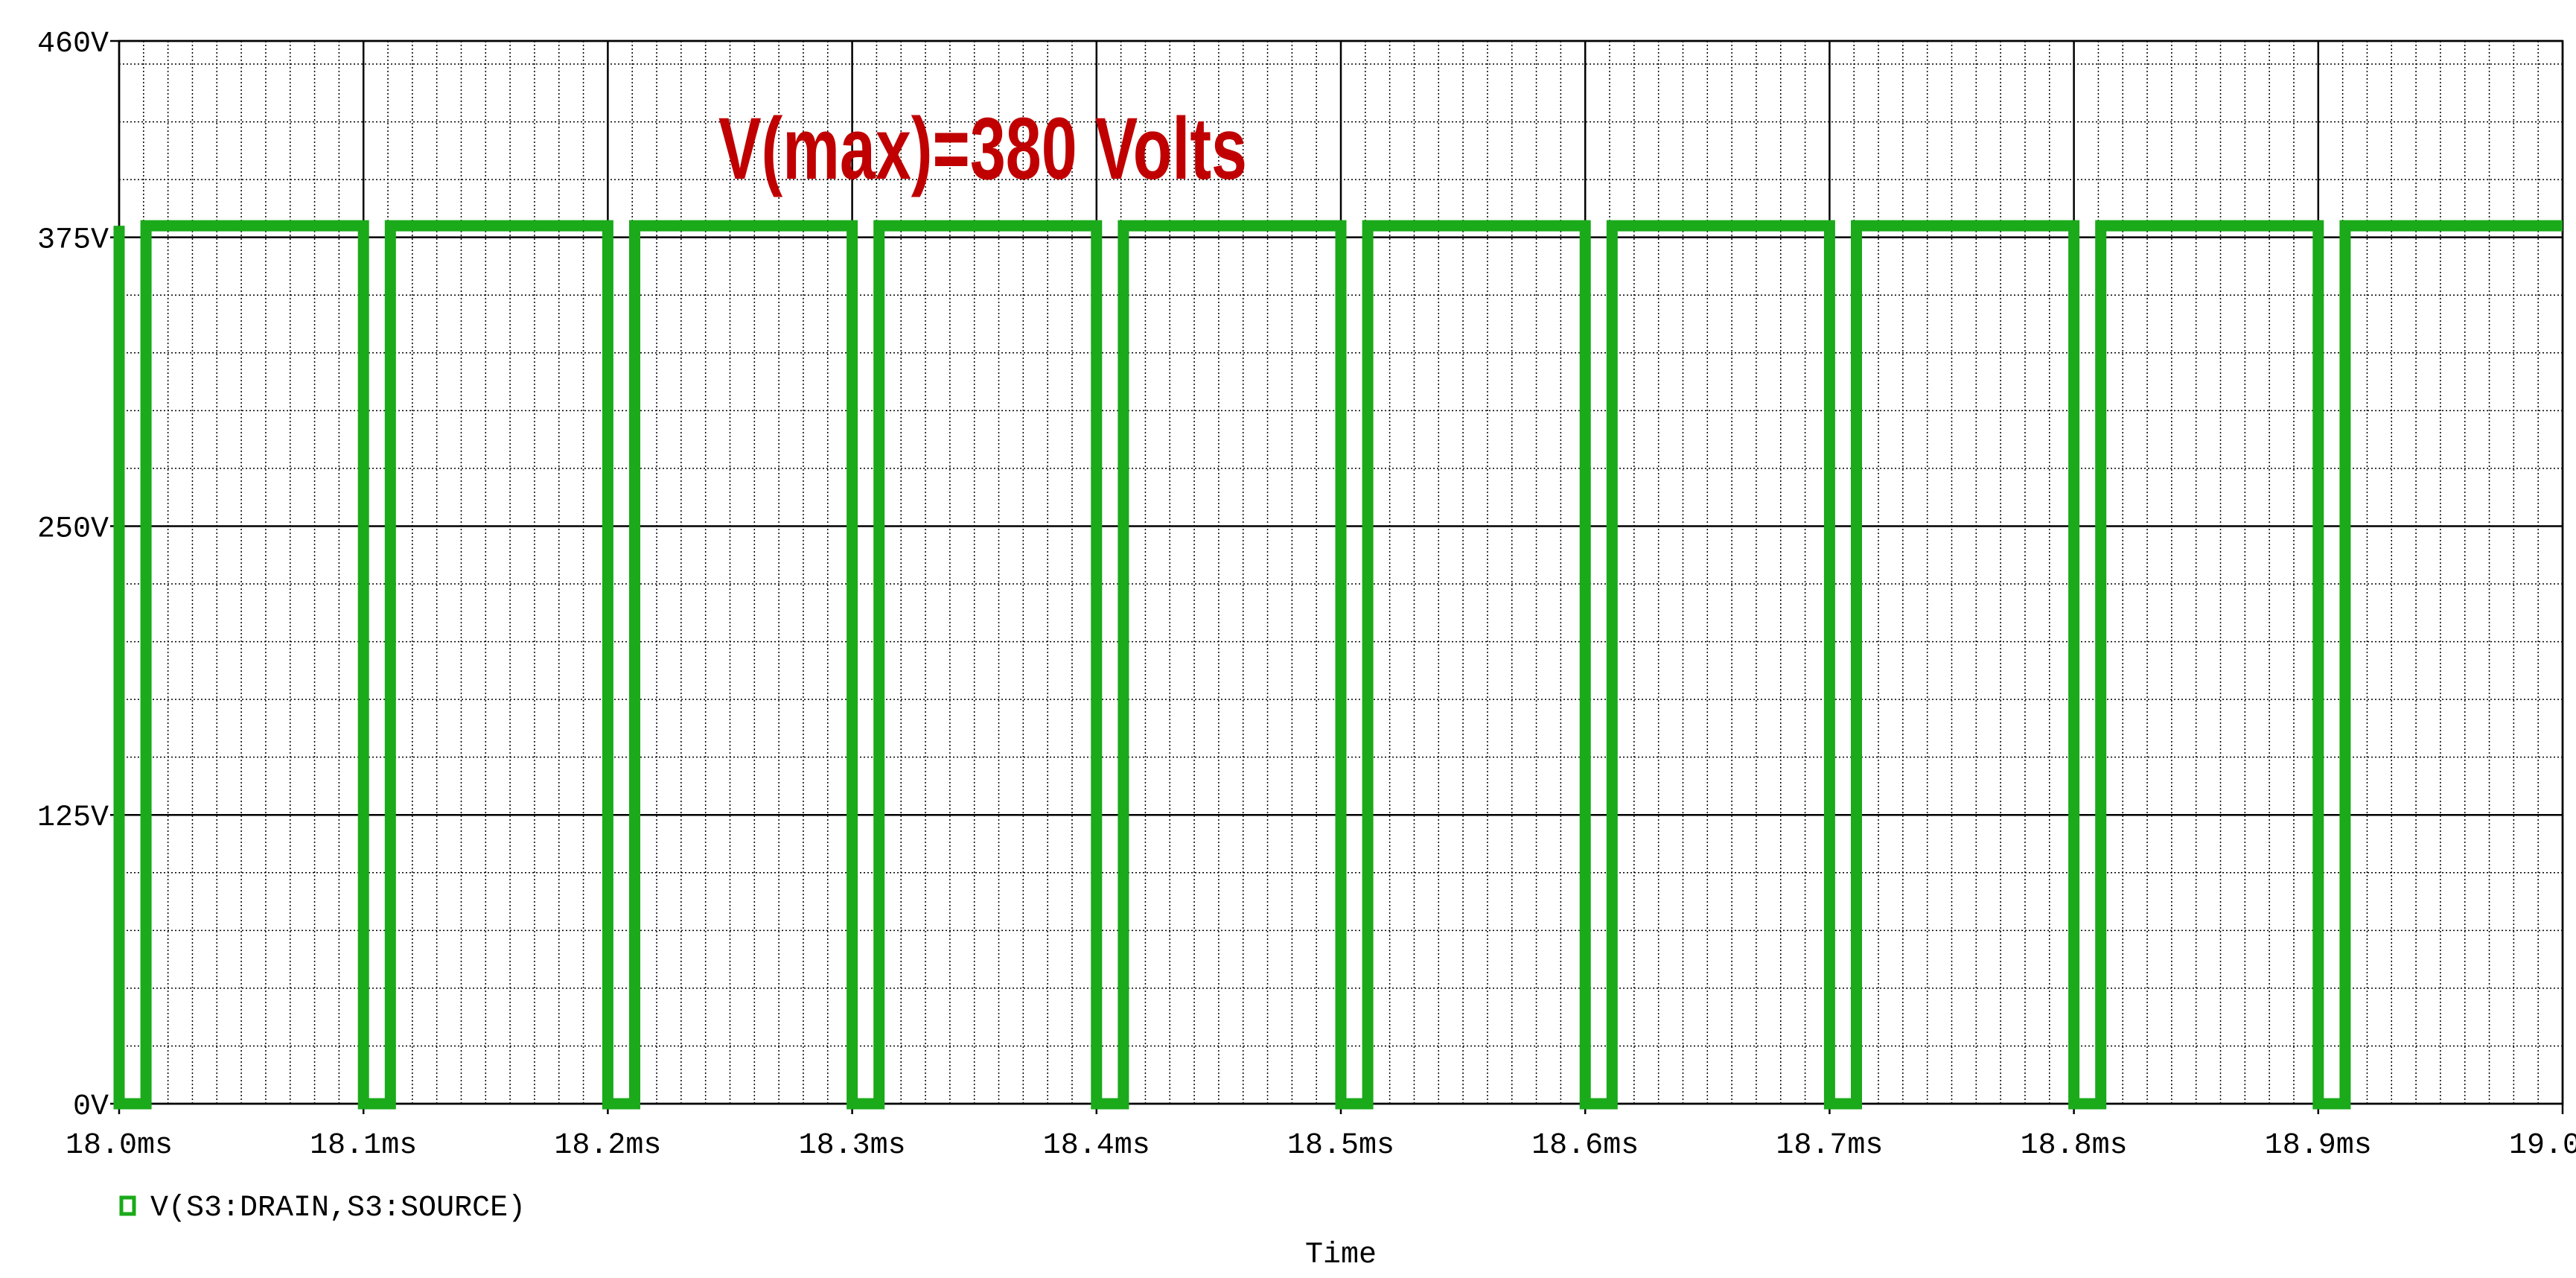 The height and width of the screenshot is (1278, 2576). Describe the element at coordinates (1340, 1146) in the screenshot. I see `x-tick-label: 18.5ms` at that location.